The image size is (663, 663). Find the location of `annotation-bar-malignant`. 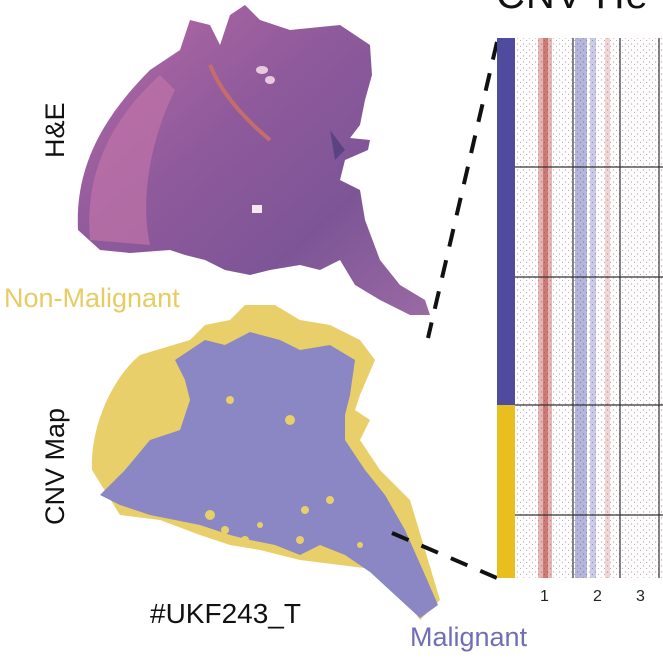

annotation-bar-malignant is located at coordinates (506, 221).